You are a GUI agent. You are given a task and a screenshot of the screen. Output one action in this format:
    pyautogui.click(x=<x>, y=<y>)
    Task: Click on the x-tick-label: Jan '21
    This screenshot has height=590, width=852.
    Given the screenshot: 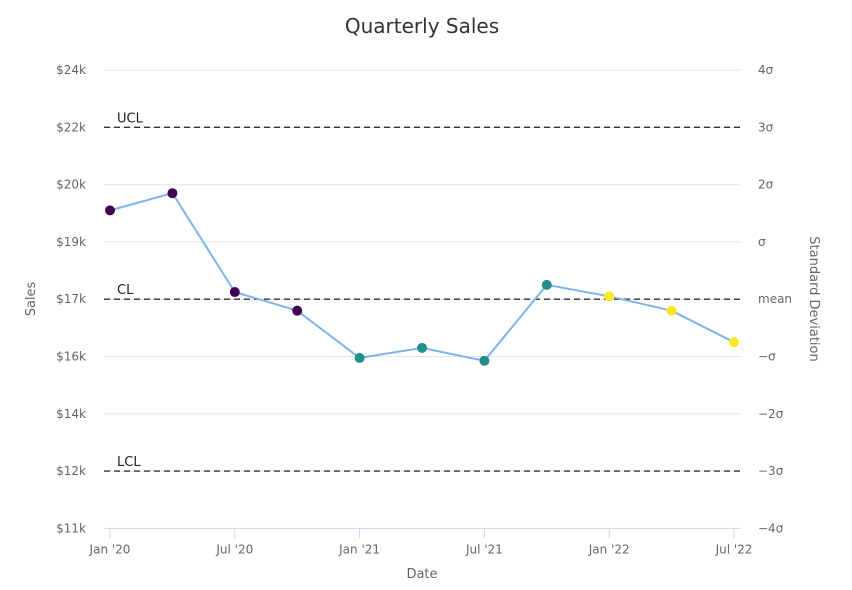 What is the action you would take?
    pyautogui.click(x=359, y=549)
    